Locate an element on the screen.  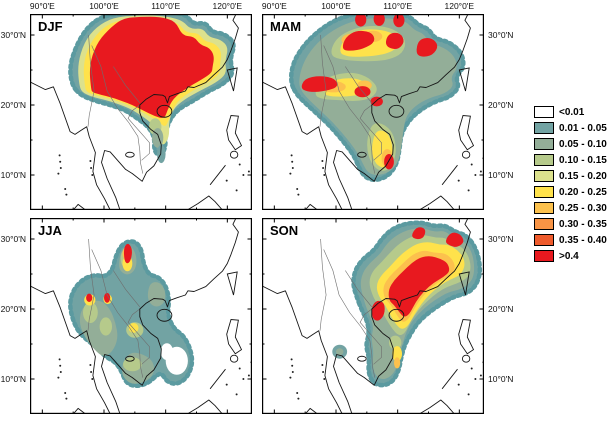
lon-axis-right-column: 90°0'E 100°0'E 110°0'E 120°0'E is located at coordinates (373, 7).